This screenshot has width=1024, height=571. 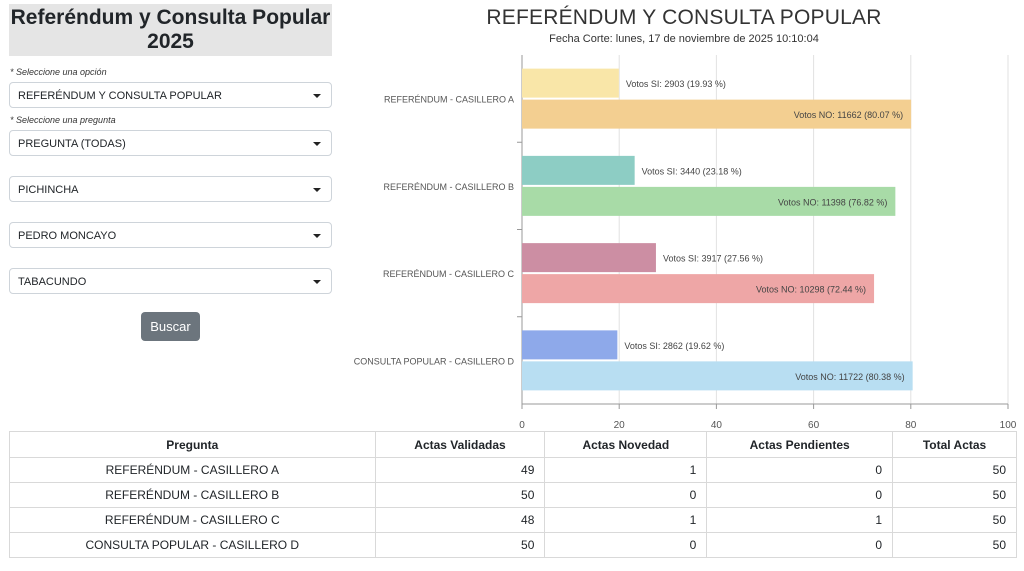 What do you see at coordinates (170, 235) in the screenshot?
I see `canton-select: PEDRO MONCAYO` at bounding box center [170, 235].